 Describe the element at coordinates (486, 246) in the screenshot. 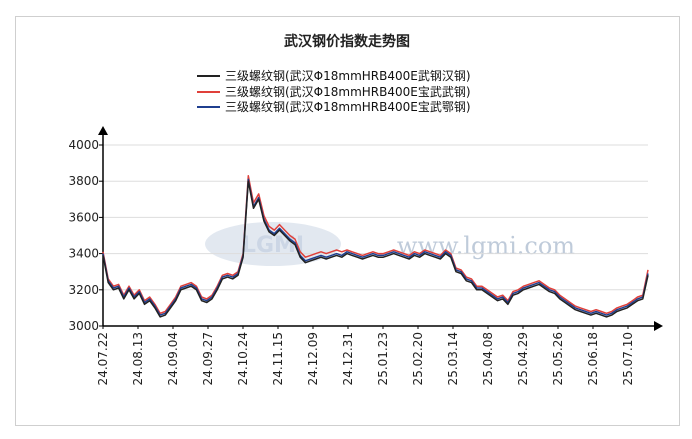

I see `watermark-url: www.lgmi.com` at that location.